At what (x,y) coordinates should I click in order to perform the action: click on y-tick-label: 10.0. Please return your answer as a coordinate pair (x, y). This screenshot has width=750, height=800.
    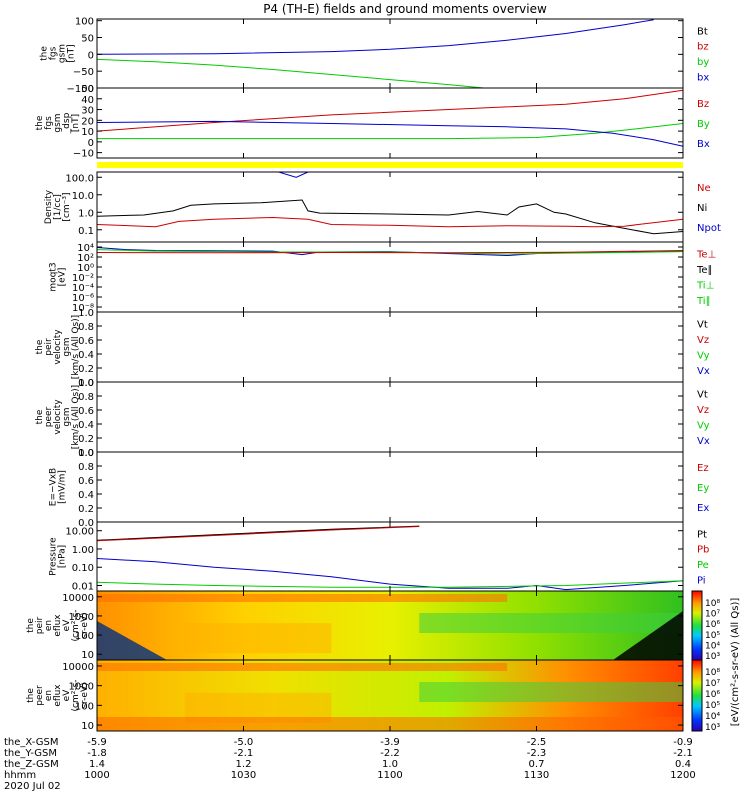
    Looking at the image, I should click on (83, 196).